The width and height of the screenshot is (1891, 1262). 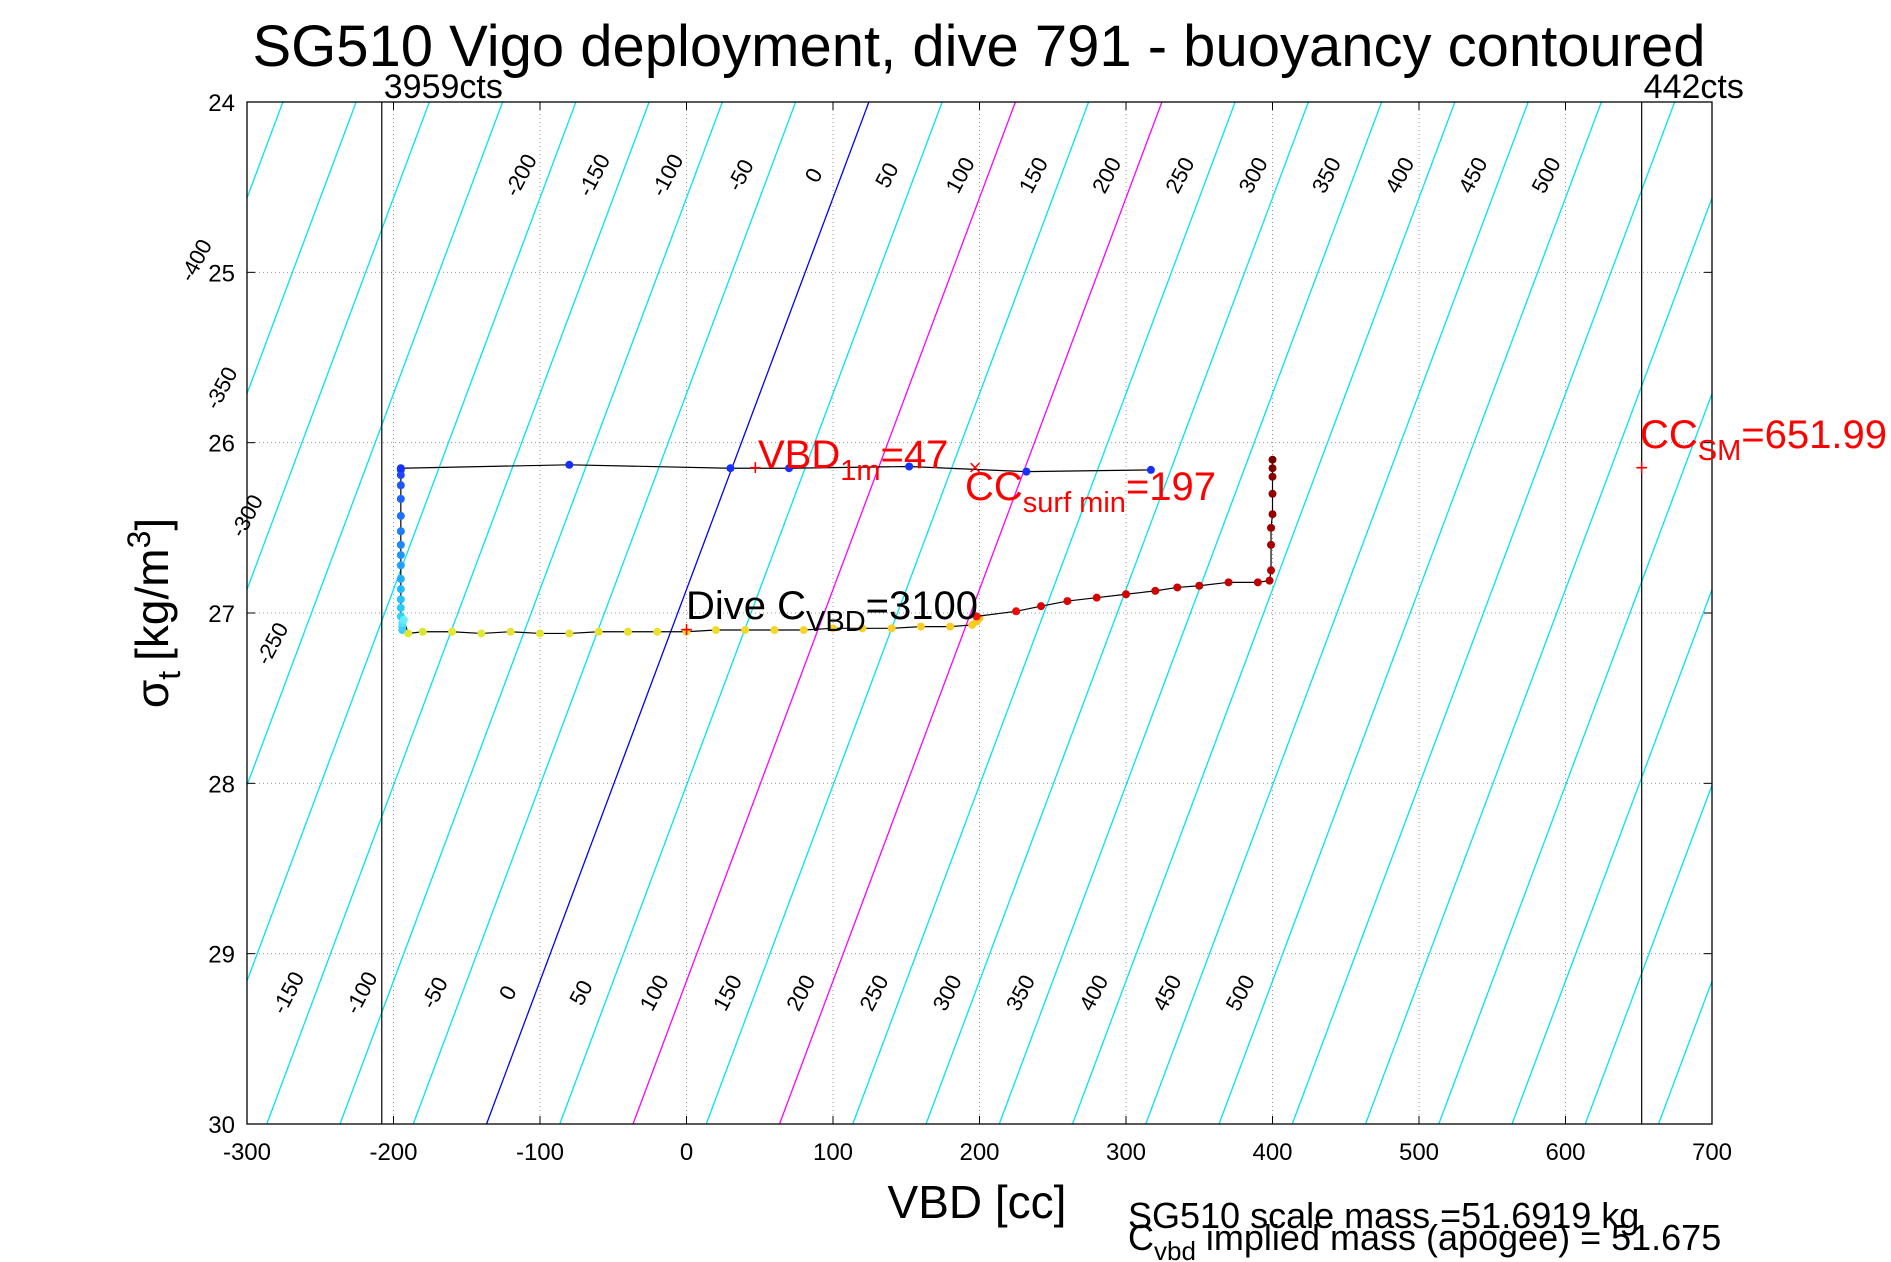 What do you see at coordinates (975, 467) in the screenshot?
I see `ccsurf-marker: ×` at bounding box center [975, 467].